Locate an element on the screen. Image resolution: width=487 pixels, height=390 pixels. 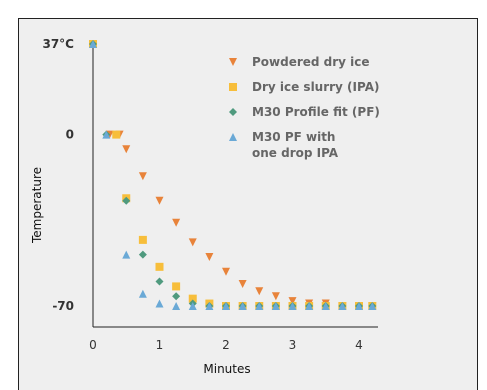
y-tick-label: -70 is located at coordinates (63, 306).